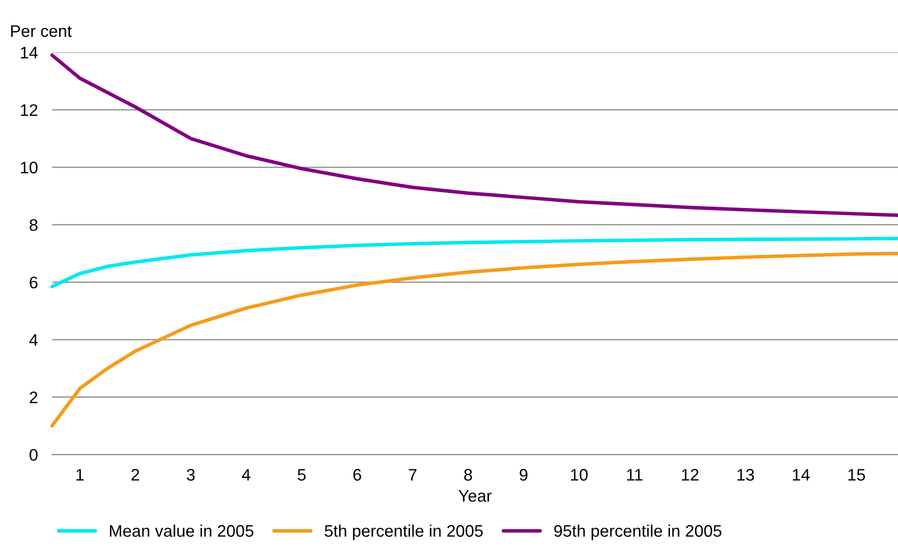 The width and height of the screenshot is (898, 551). What do you see at coordinates (690, 474) in the screenshot?
I see `x-tick-label: 12` at bounding box center [690, 474].